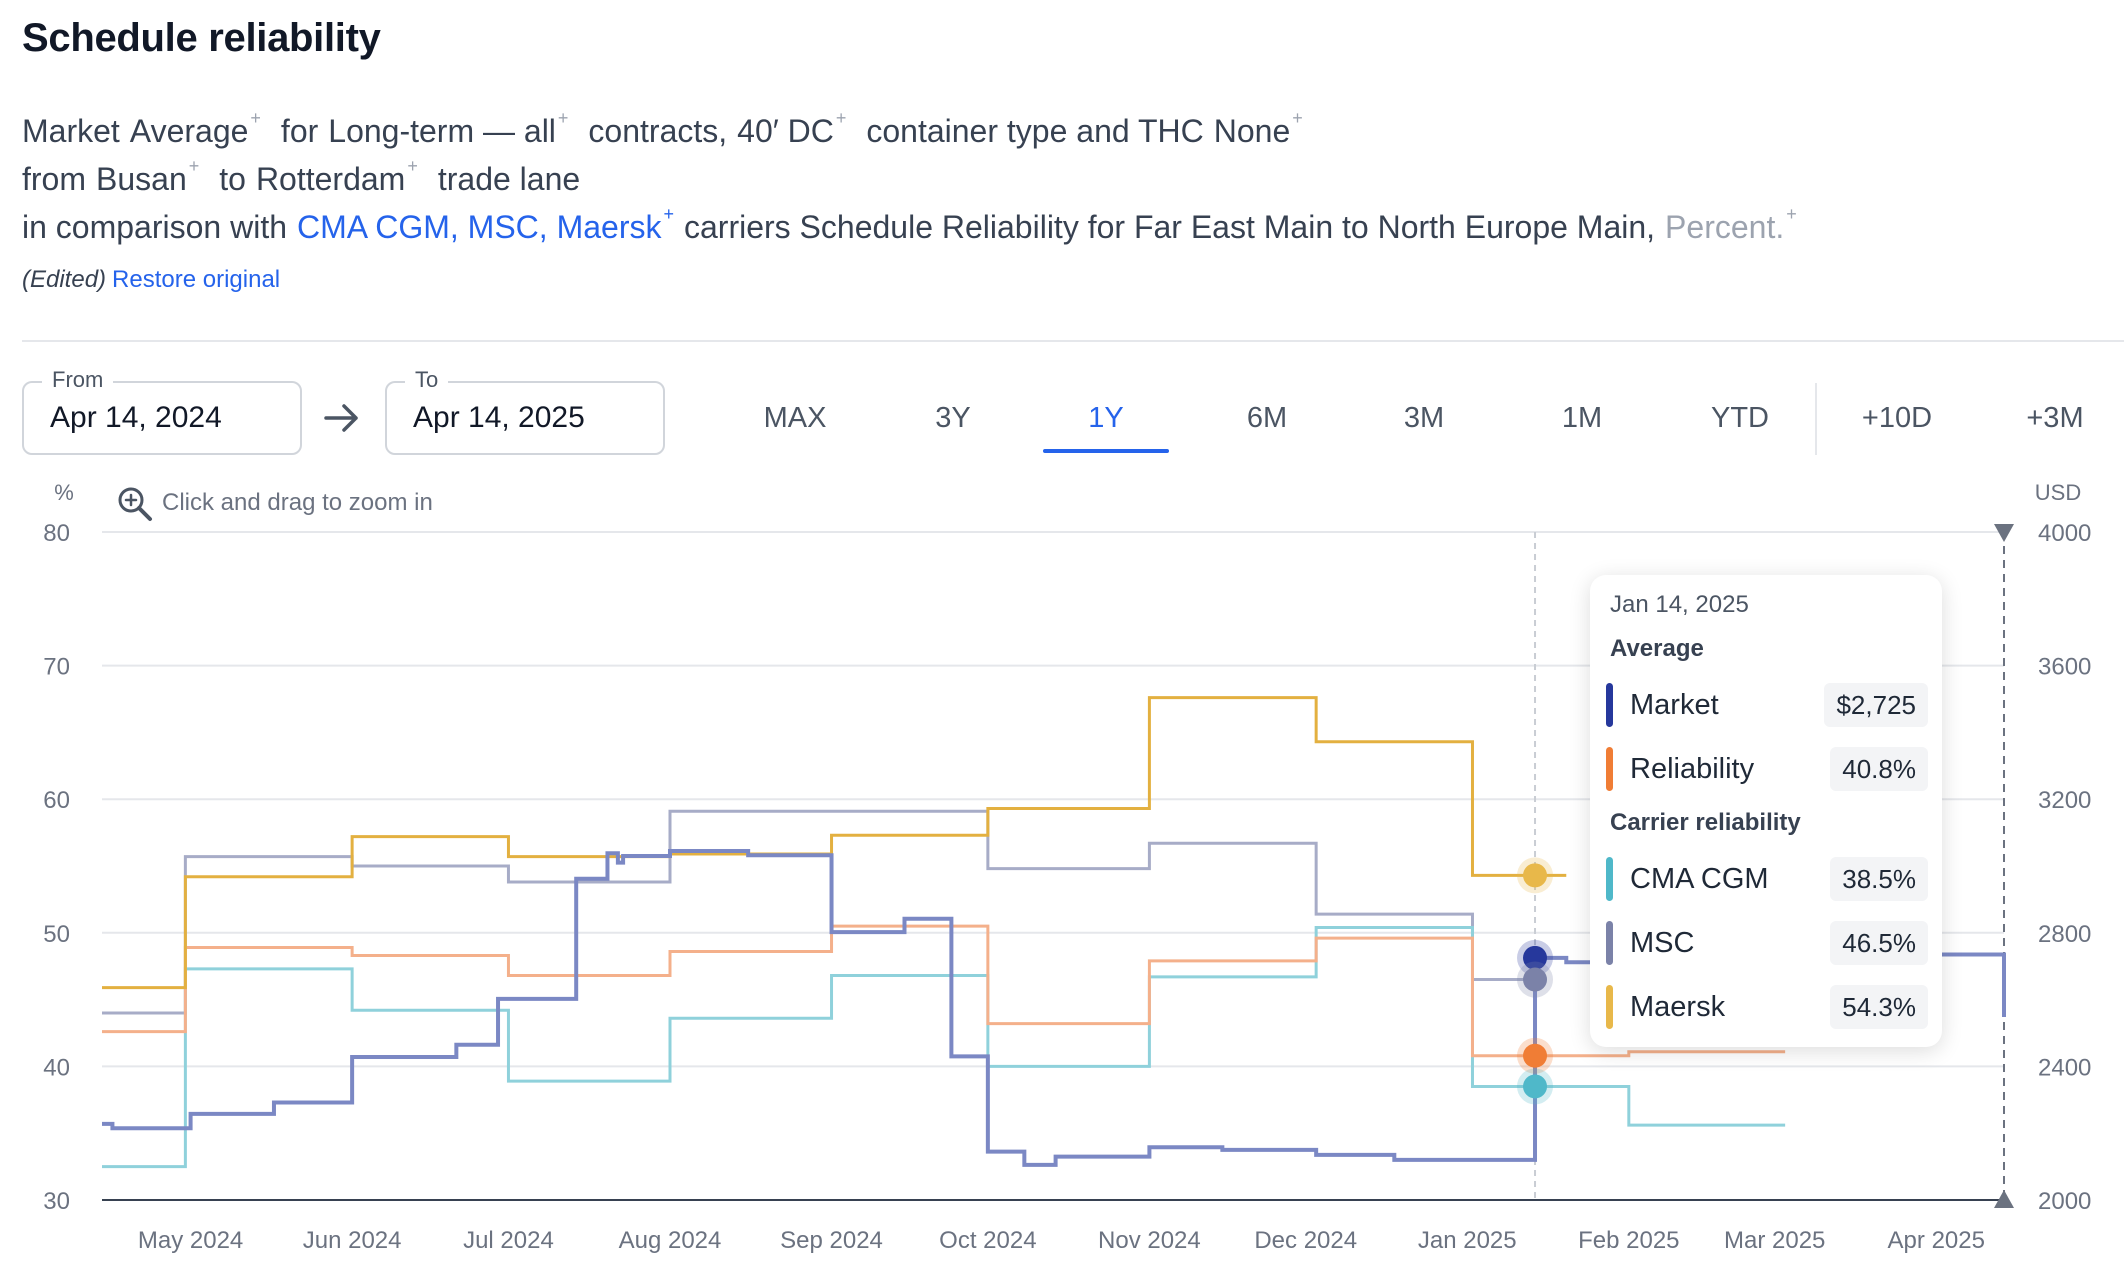 The width and height of the screenshot is (2124, 1266). What do you see at coordinates (352, 1240) in the screenshot?
I see `x-tick-label: Jun 2024` at bounding box center [352, 1240].